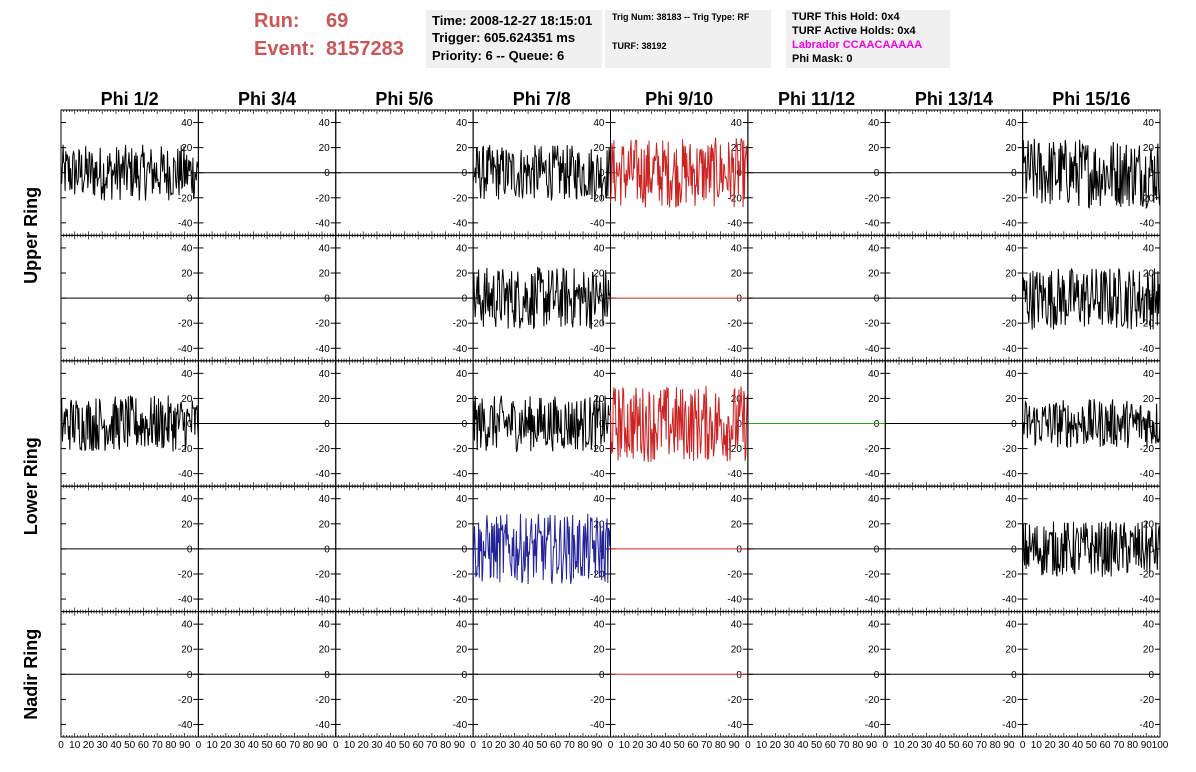 This screenshot has width=1196, height=772. Describe the element at coordinates (337, 21) in the screenshot. I see `run-number: 69` at that location.